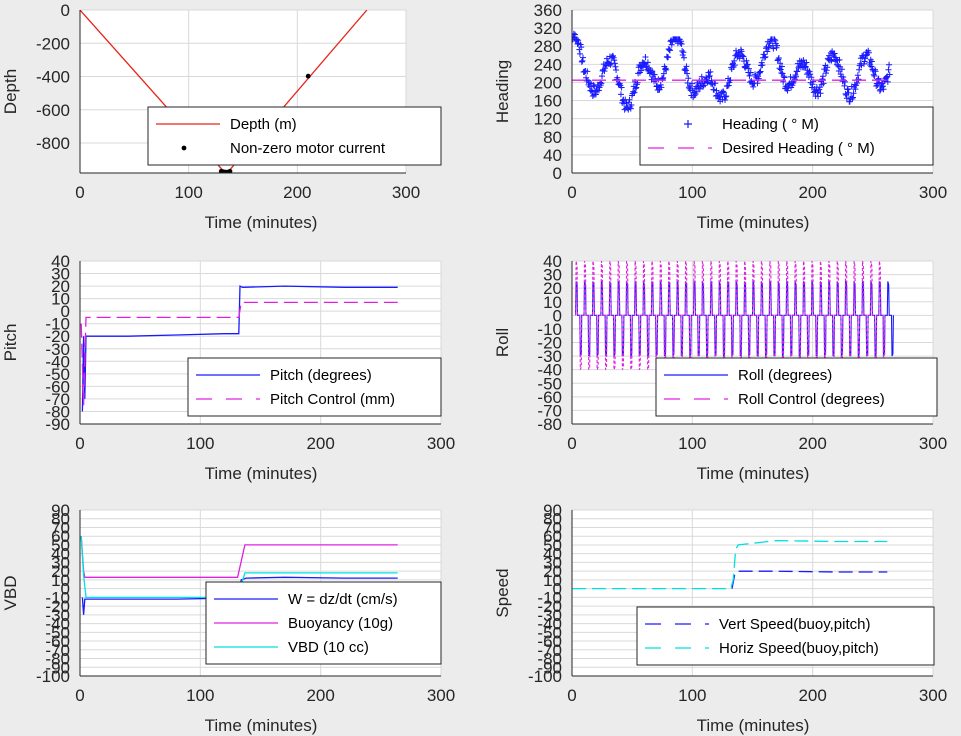  What do you see at coordinates (502, 91) in the screenshot?
I see `y-axis-label: Heading` at bounding box center [502, 91].